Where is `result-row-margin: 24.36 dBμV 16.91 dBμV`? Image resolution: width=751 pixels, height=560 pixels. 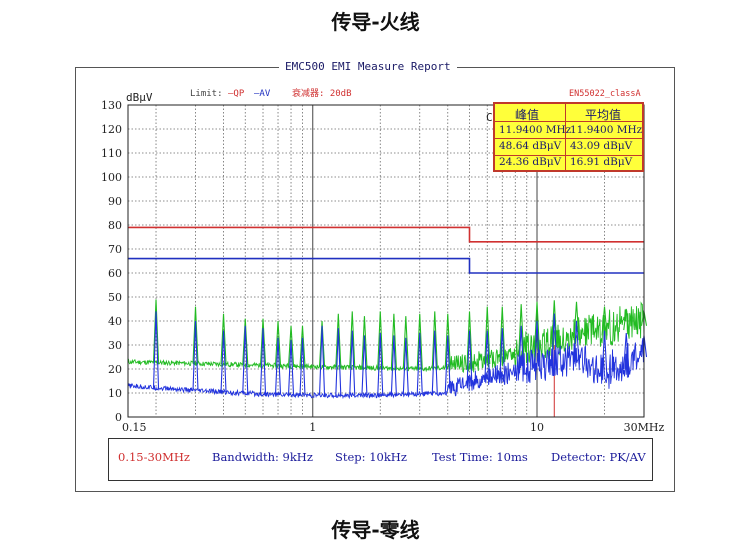 result-row-margin: 24.36 dBμV 16.91 dBμV is located at coordinates (568, 164).